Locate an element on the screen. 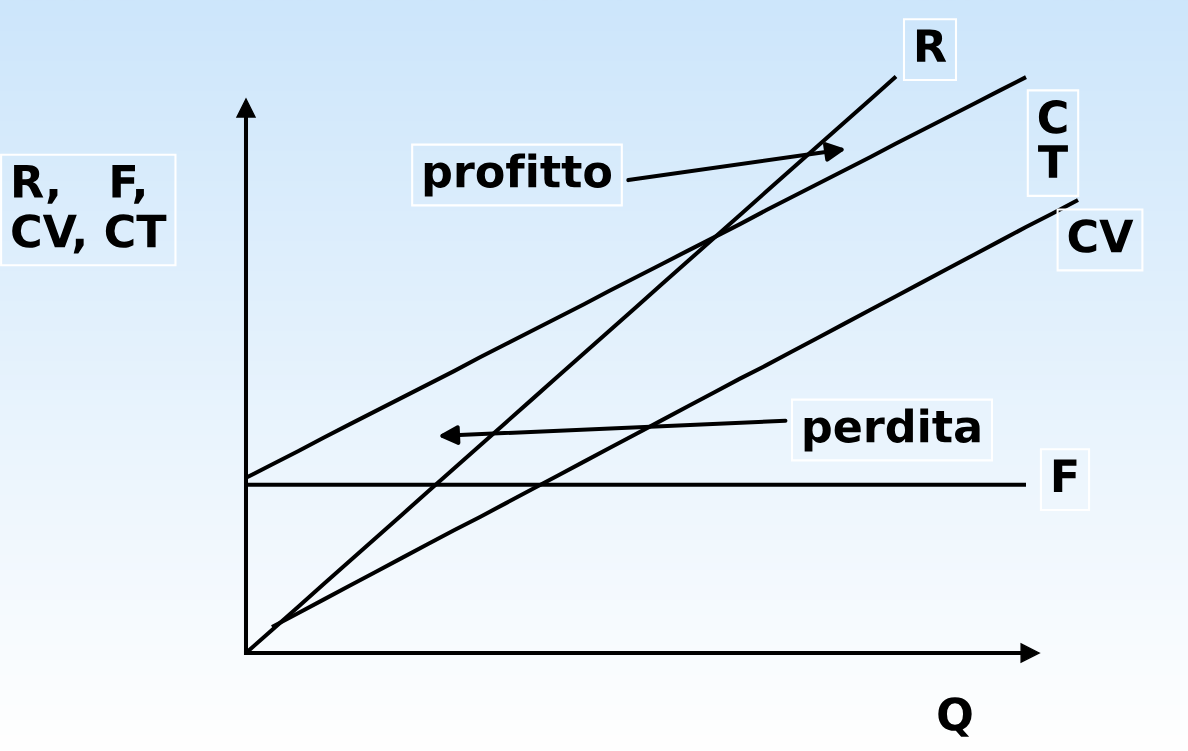 This screenshot has width=1188, height=751. series-label: C T is located at coordinates (1053, 139).